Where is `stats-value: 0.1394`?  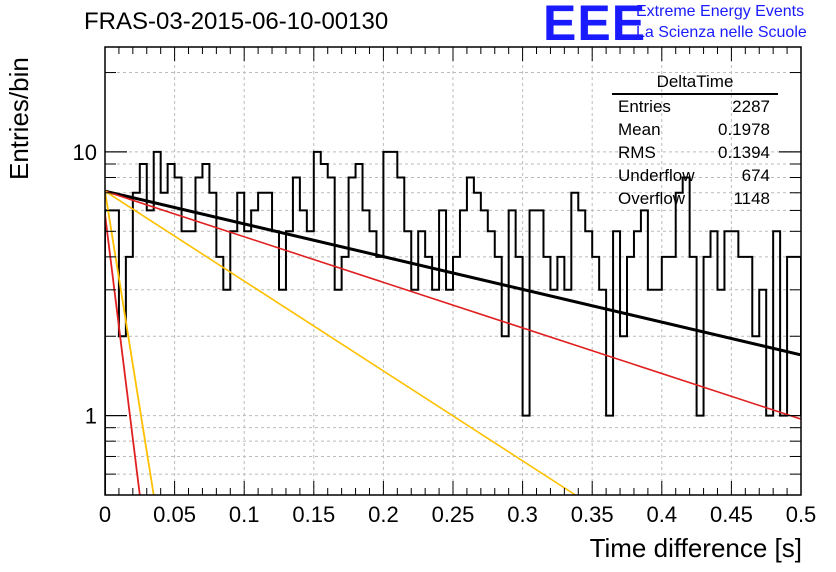 stats-value: 0.1394 is located at coordinates (744, 152).